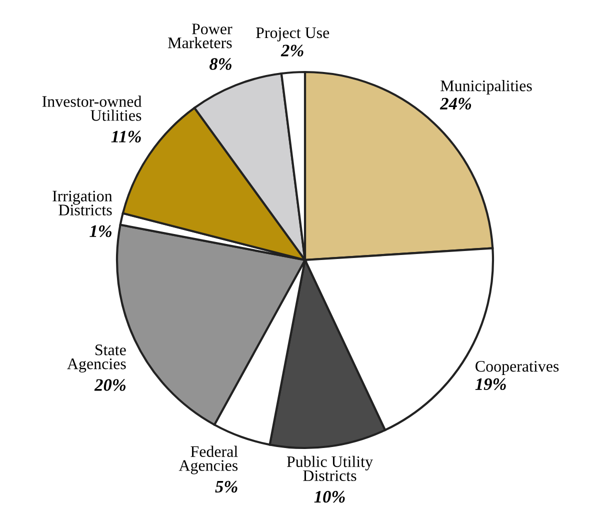 Image resolution: width=611 pixels, height=527 pixels. I want to click on data-label: 20%, so click(110, 385).